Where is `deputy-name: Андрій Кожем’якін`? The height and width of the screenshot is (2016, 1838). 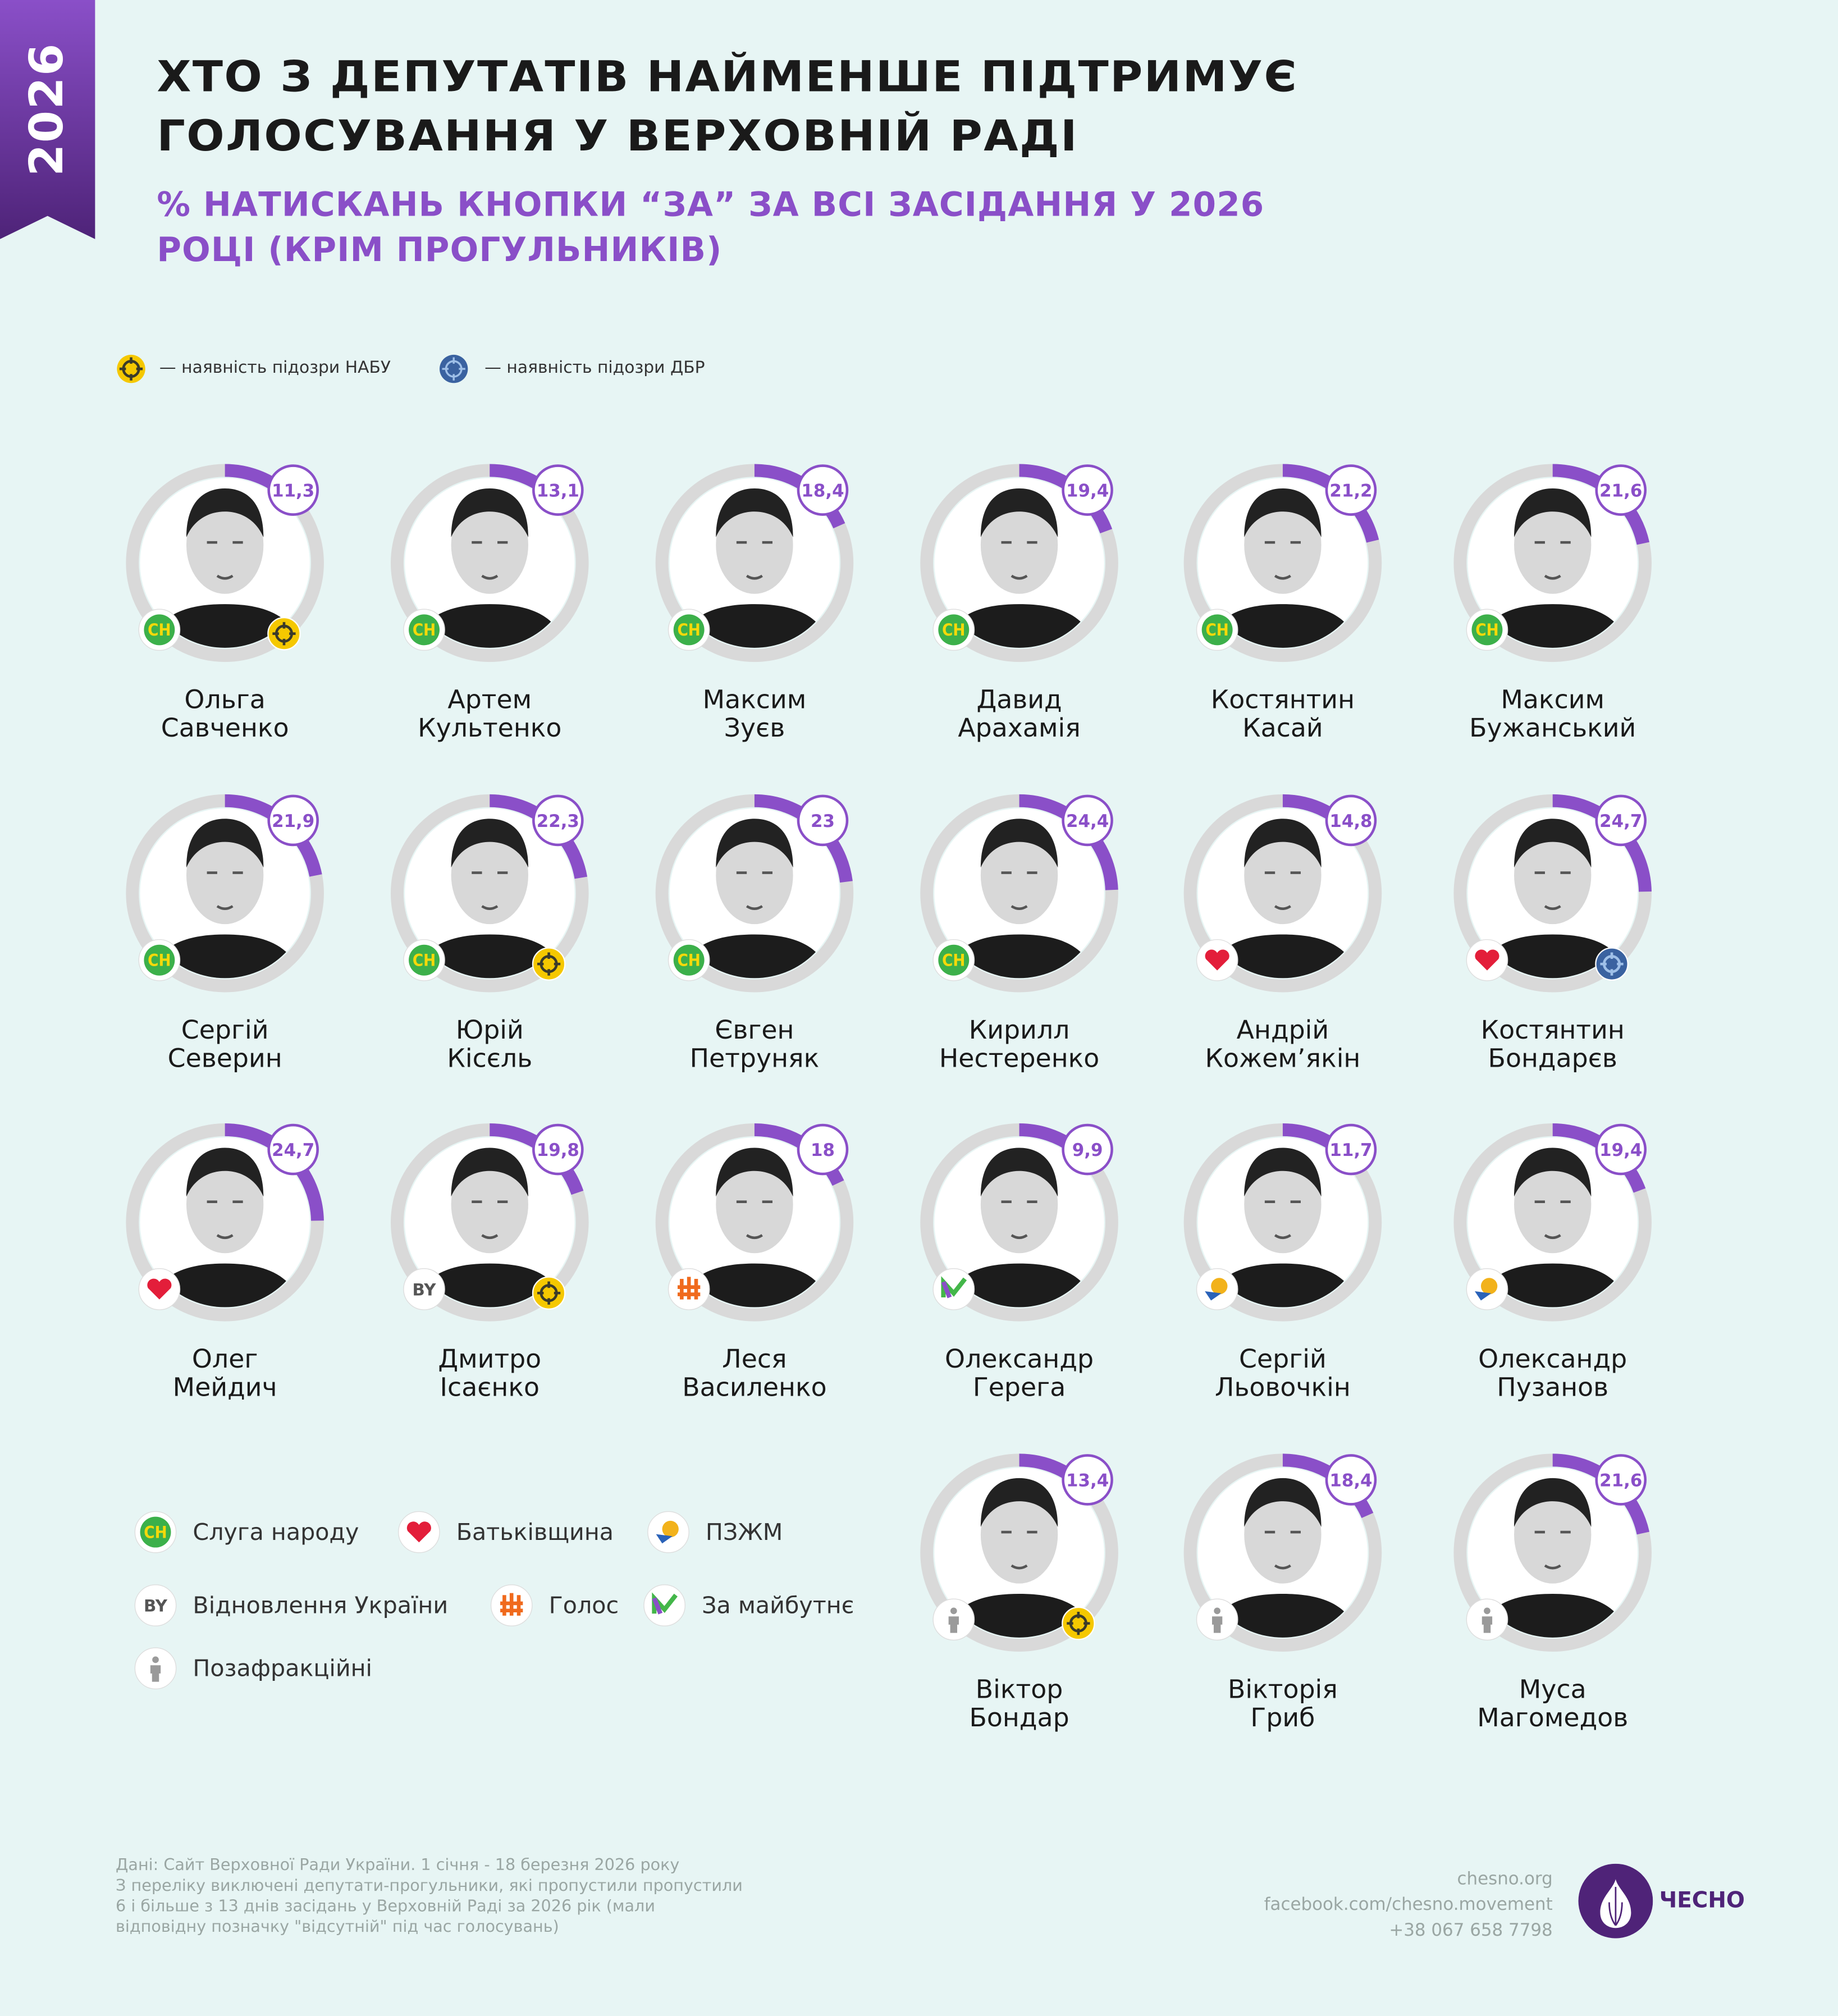 deputy-name: Андрій Кожем’якін is located at coordinates (1282, 1044).